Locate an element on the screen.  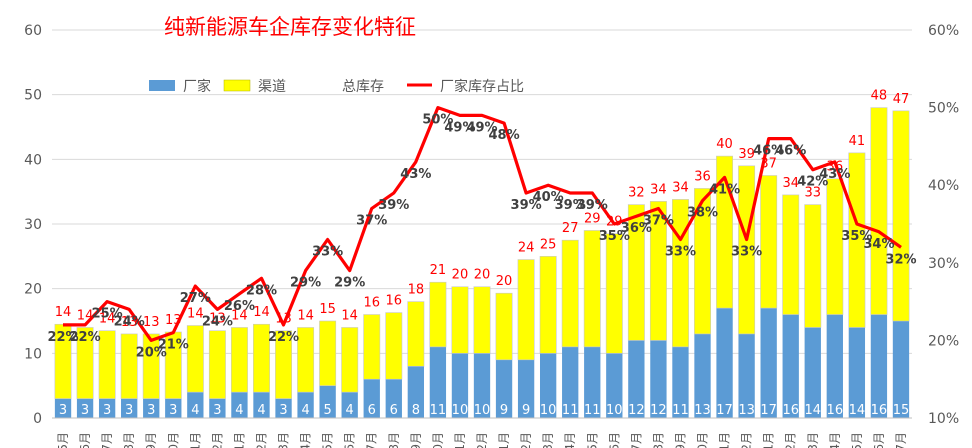
total-value-label: 32 is located at coordinates (636, 193).